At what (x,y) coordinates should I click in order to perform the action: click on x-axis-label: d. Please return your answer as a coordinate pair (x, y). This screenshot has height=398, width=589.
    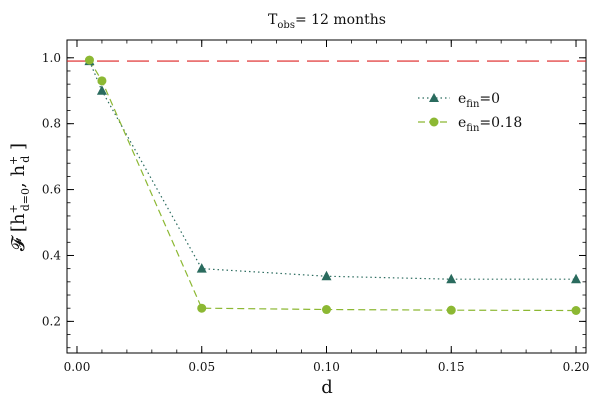
    Looking at the image, I should click on (327, 387).